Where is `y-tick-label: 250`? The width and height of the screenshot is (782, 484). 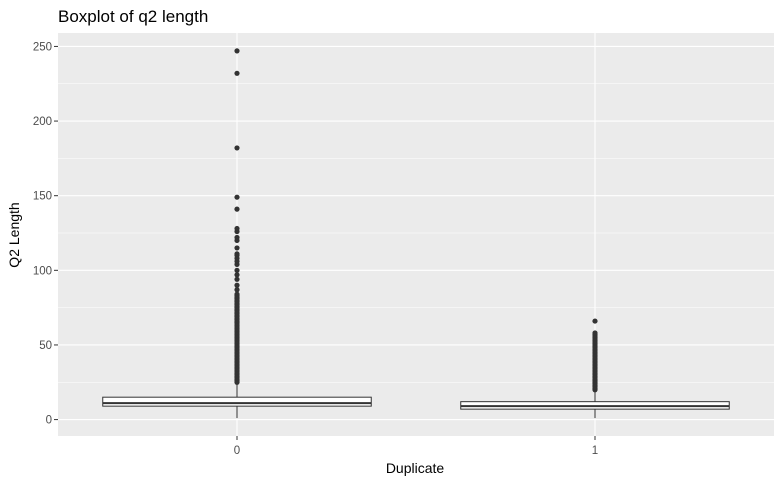 y-tick-label: 250 is located at coordinates (42, 47).